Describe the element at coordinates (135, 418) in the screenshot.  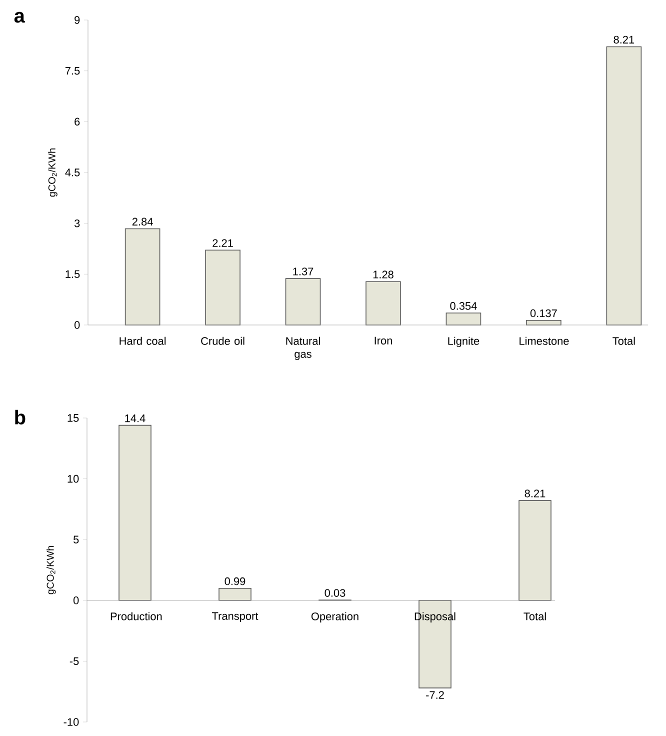
I see `data-label: 14.4` at that location.